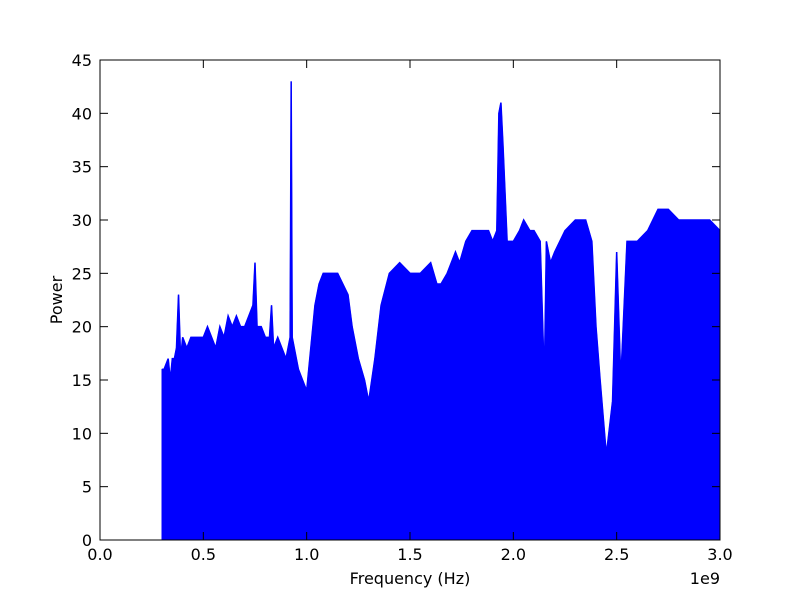 This screenshot has width=800, height=600. Describe the element at coordinates (82, 273) in the screenshot. I see `y-tick-label: 25` at that location.